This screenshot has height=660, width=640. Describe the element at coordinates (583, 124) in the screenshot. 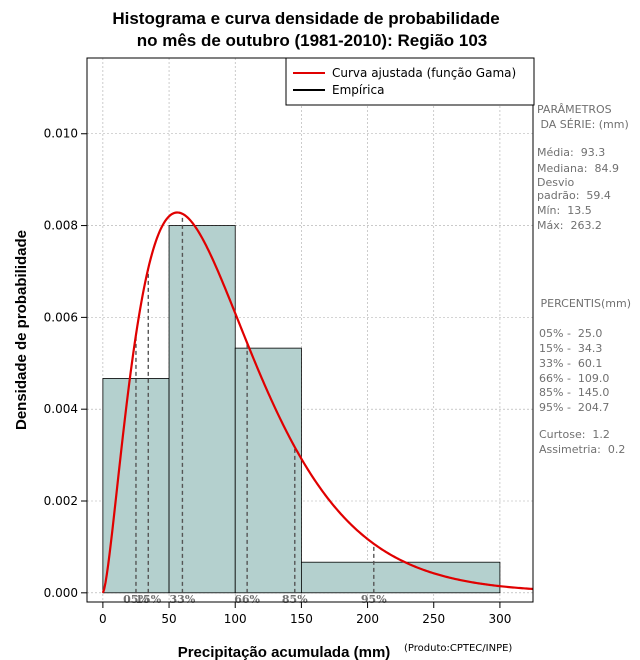

I see `params-title-line-2: DA SÉRIE: (mm)` at that location.